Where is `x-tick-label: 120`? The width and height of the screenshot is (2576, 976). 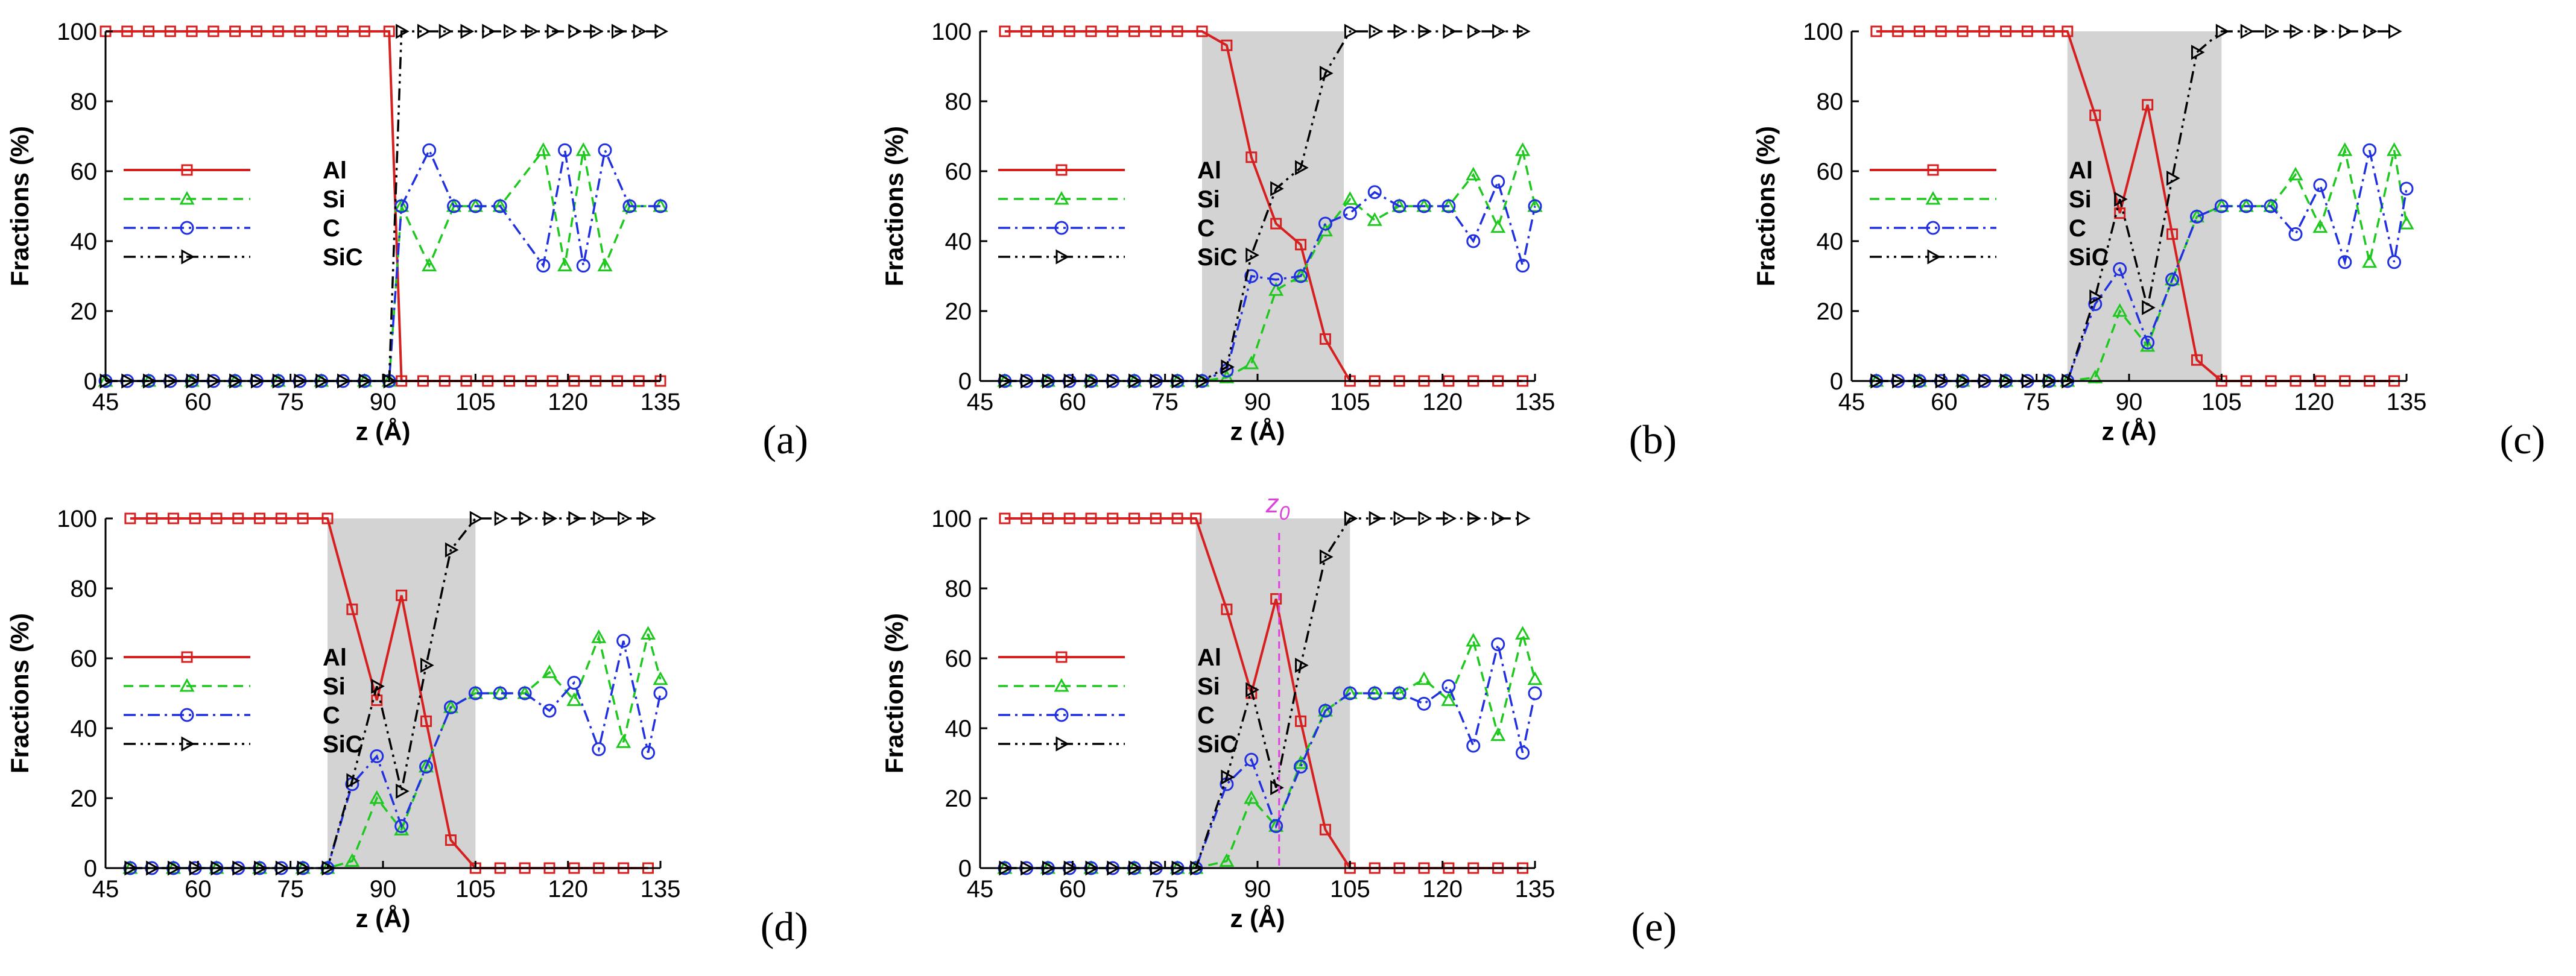 x-tick-label: 120 is located at coordinates (568, 402).